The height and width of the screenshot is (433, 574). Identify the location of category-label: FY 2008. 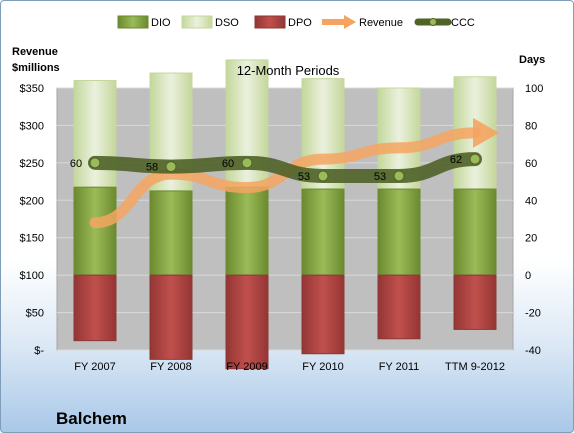
(170, 367).